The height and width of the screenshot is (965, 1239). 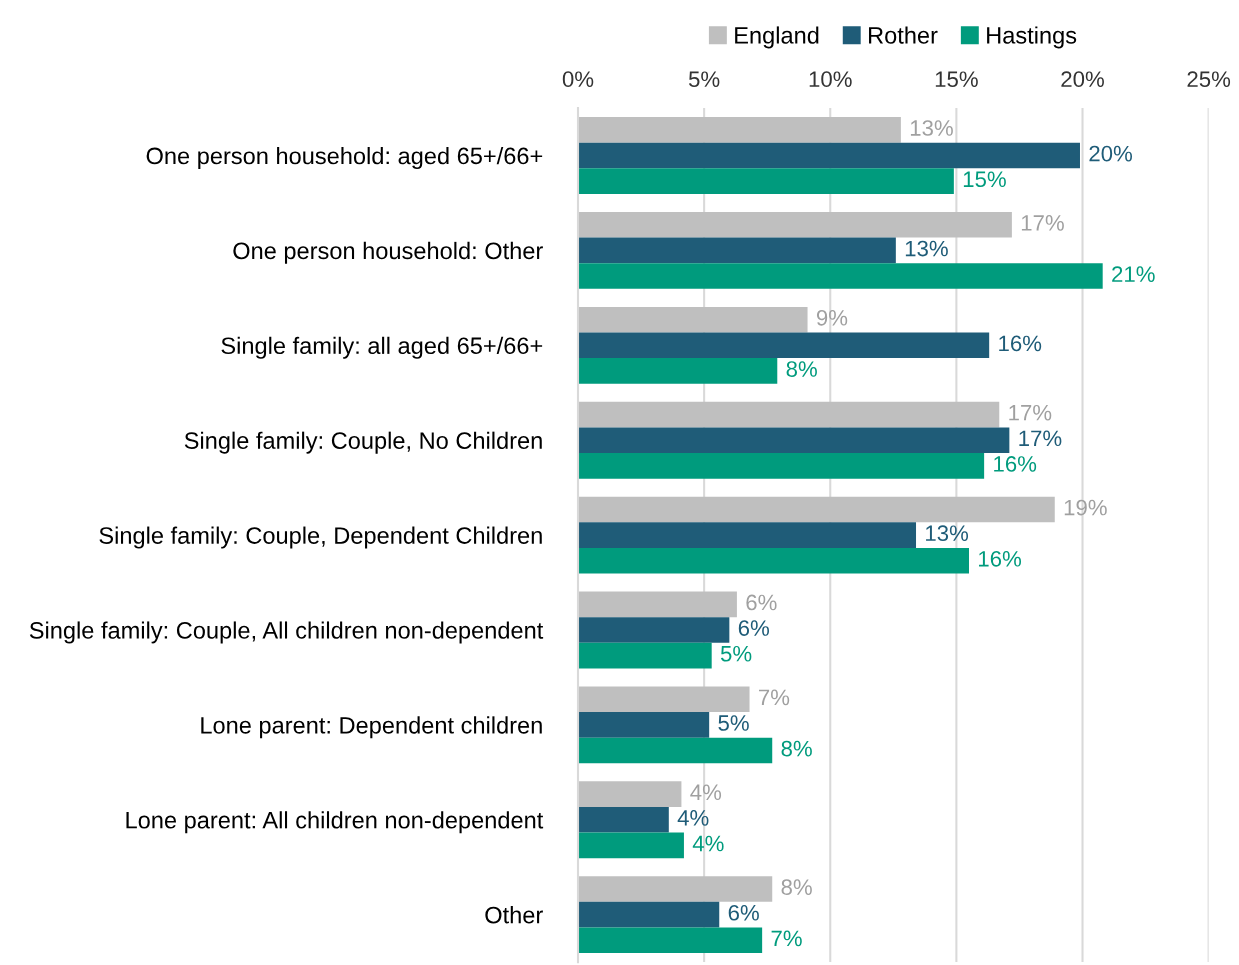 What do you see at coordinates (320, 537) in the screenshot?
I see `y-tick-label: Single family: Couple, Dependent Children` at bounding box center [320, 537].